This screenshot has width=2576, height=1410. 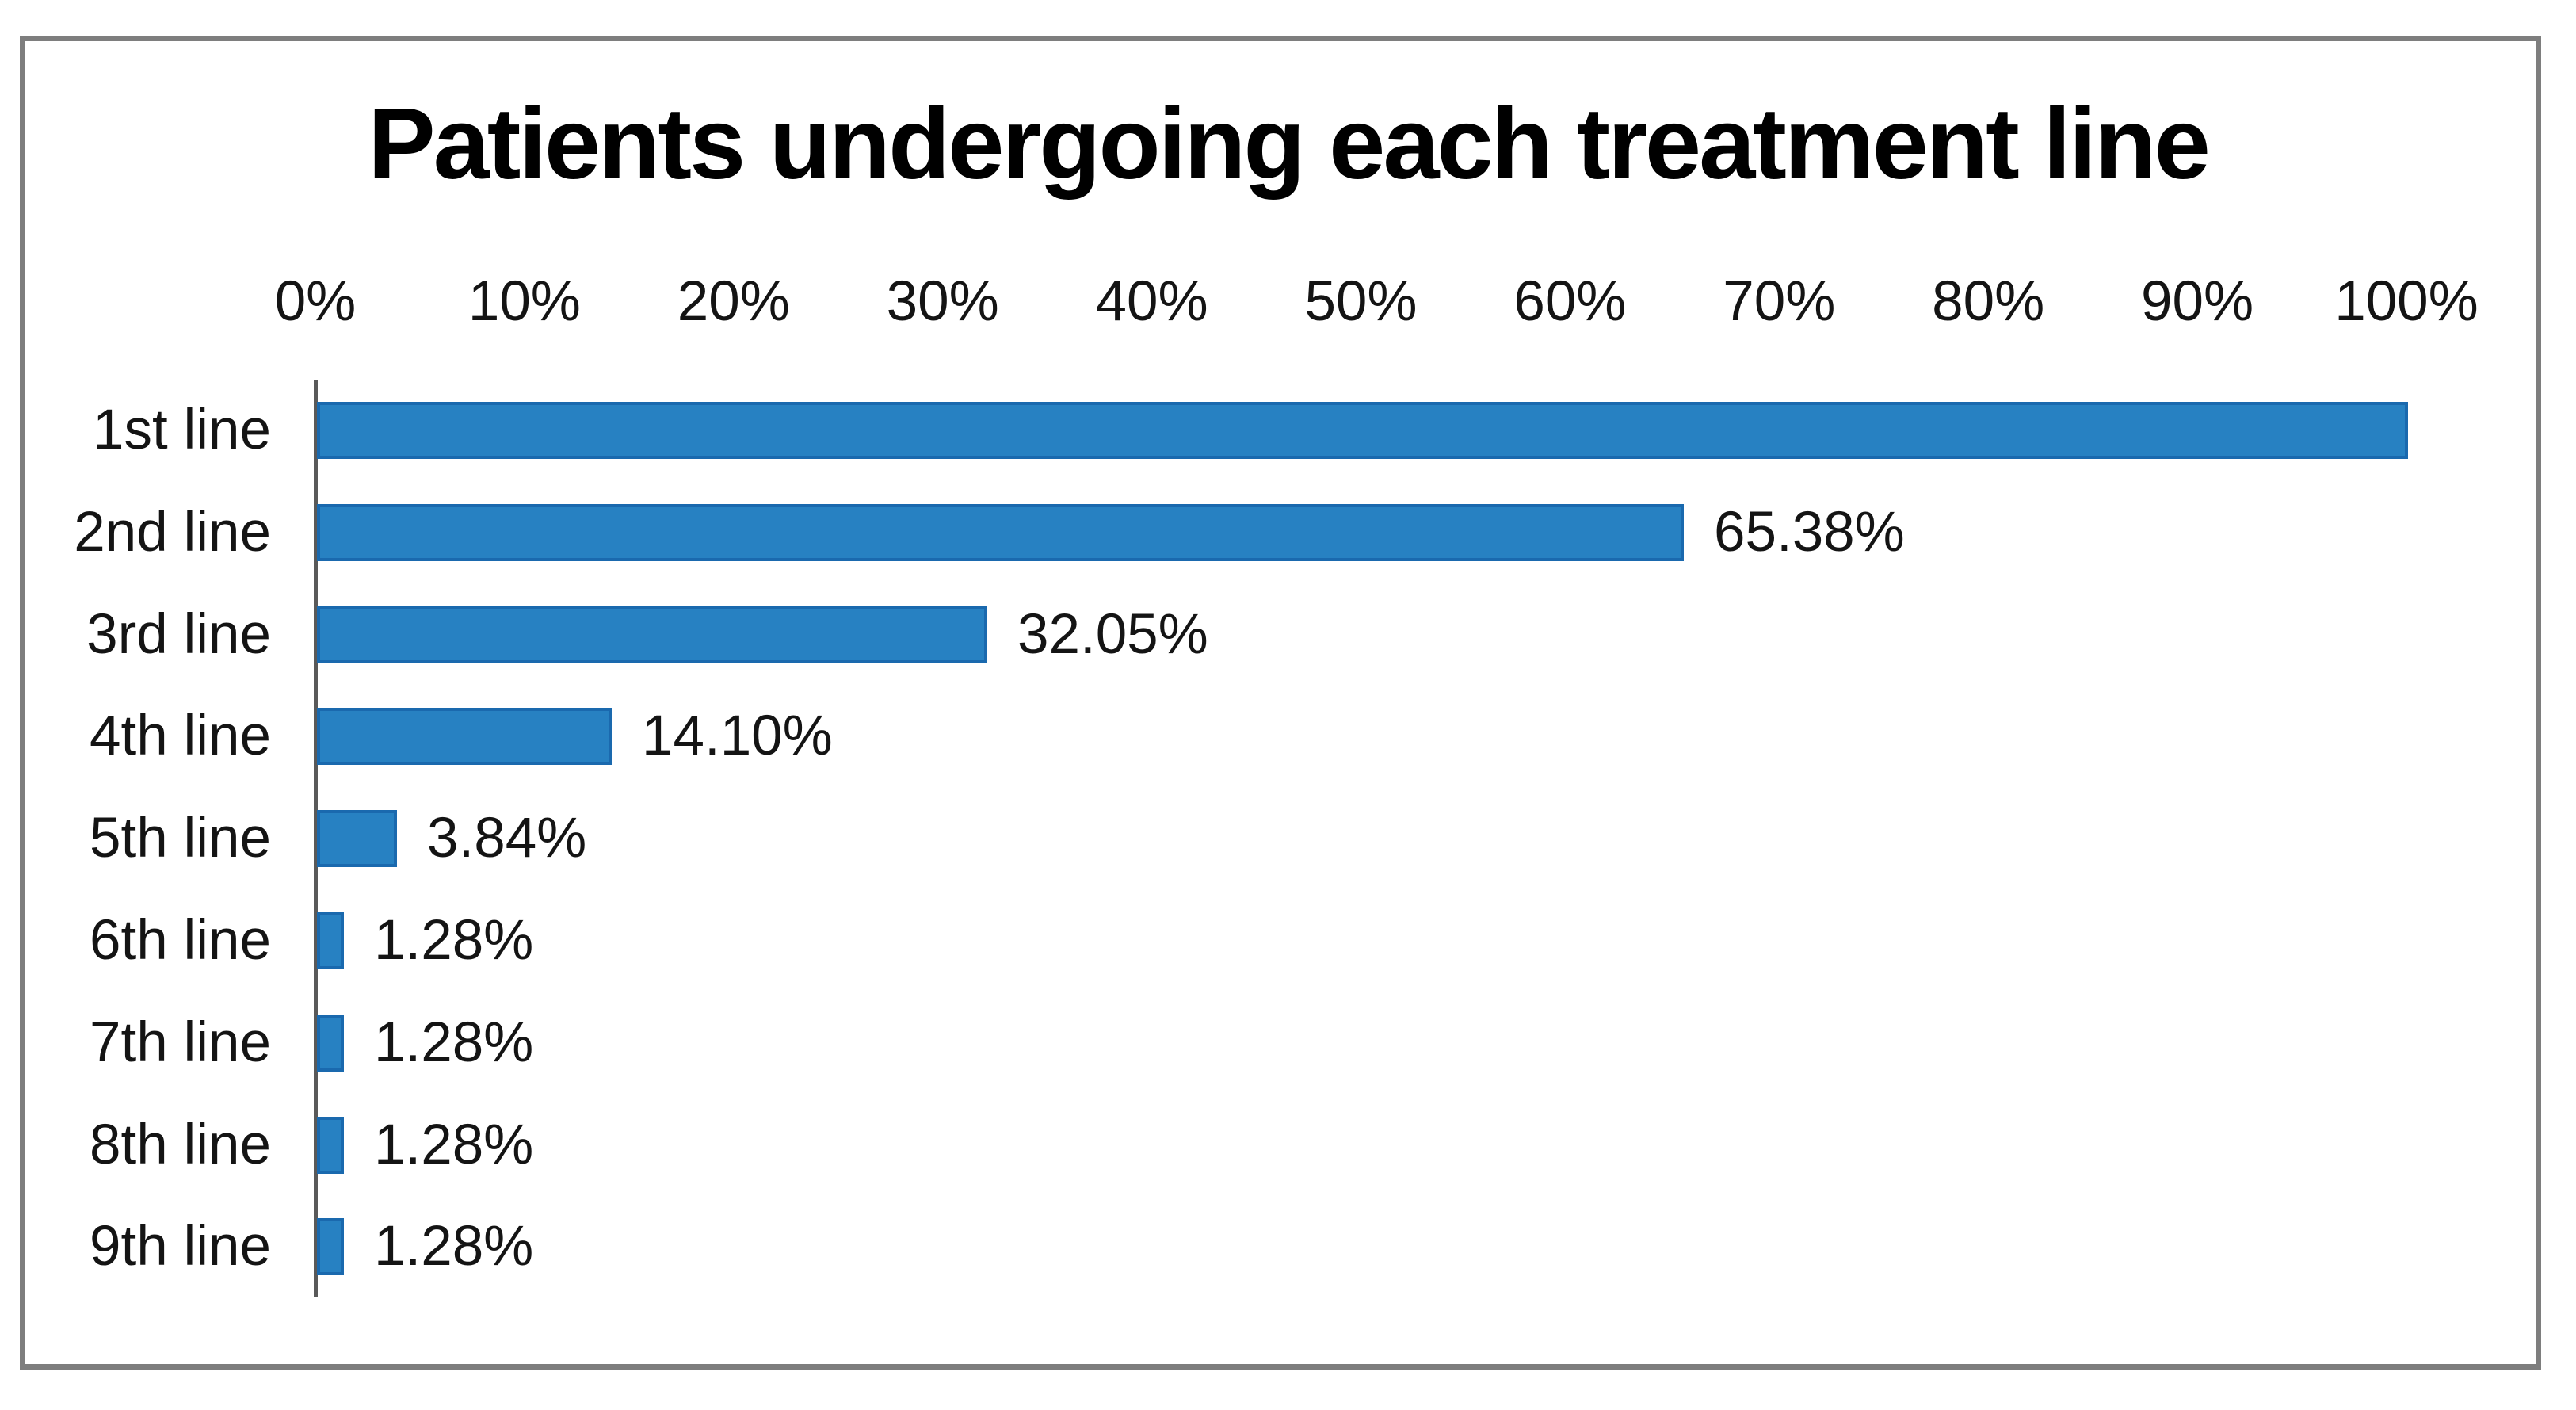 What do you see at coordinates (182, 430) in the screenshot?
I see `category-label: 1st line` at bounding box center [182, 430].